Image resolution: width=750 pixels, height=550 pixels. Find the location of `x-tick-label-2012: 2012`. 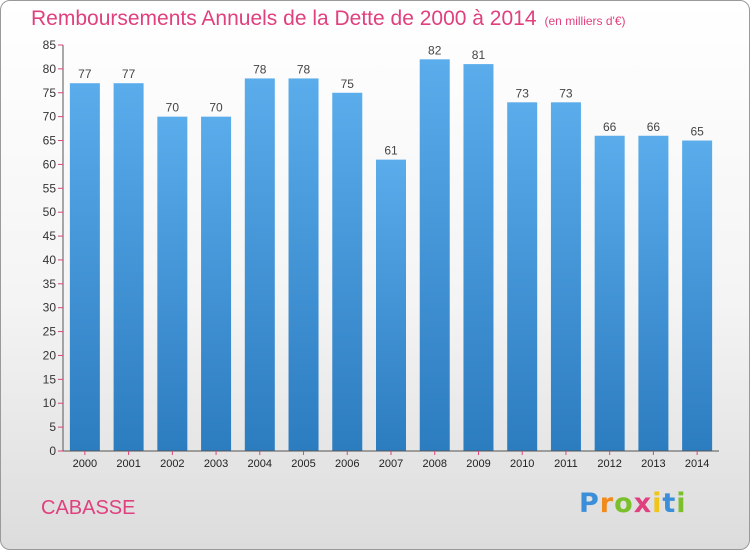

x-tick-label-2012: 2012 is located at coordinates (609, 464).